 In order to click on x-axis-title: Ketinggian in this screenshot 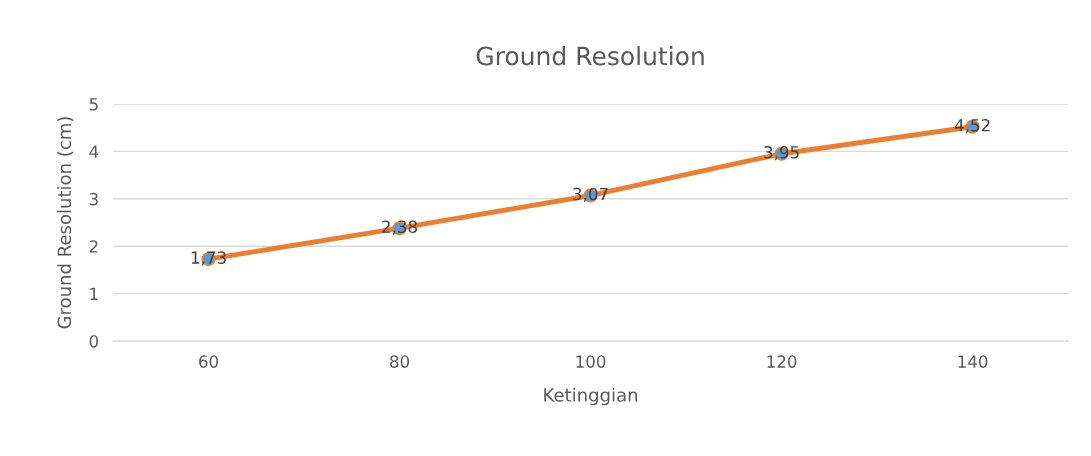, I will do `click(591, 396)`.